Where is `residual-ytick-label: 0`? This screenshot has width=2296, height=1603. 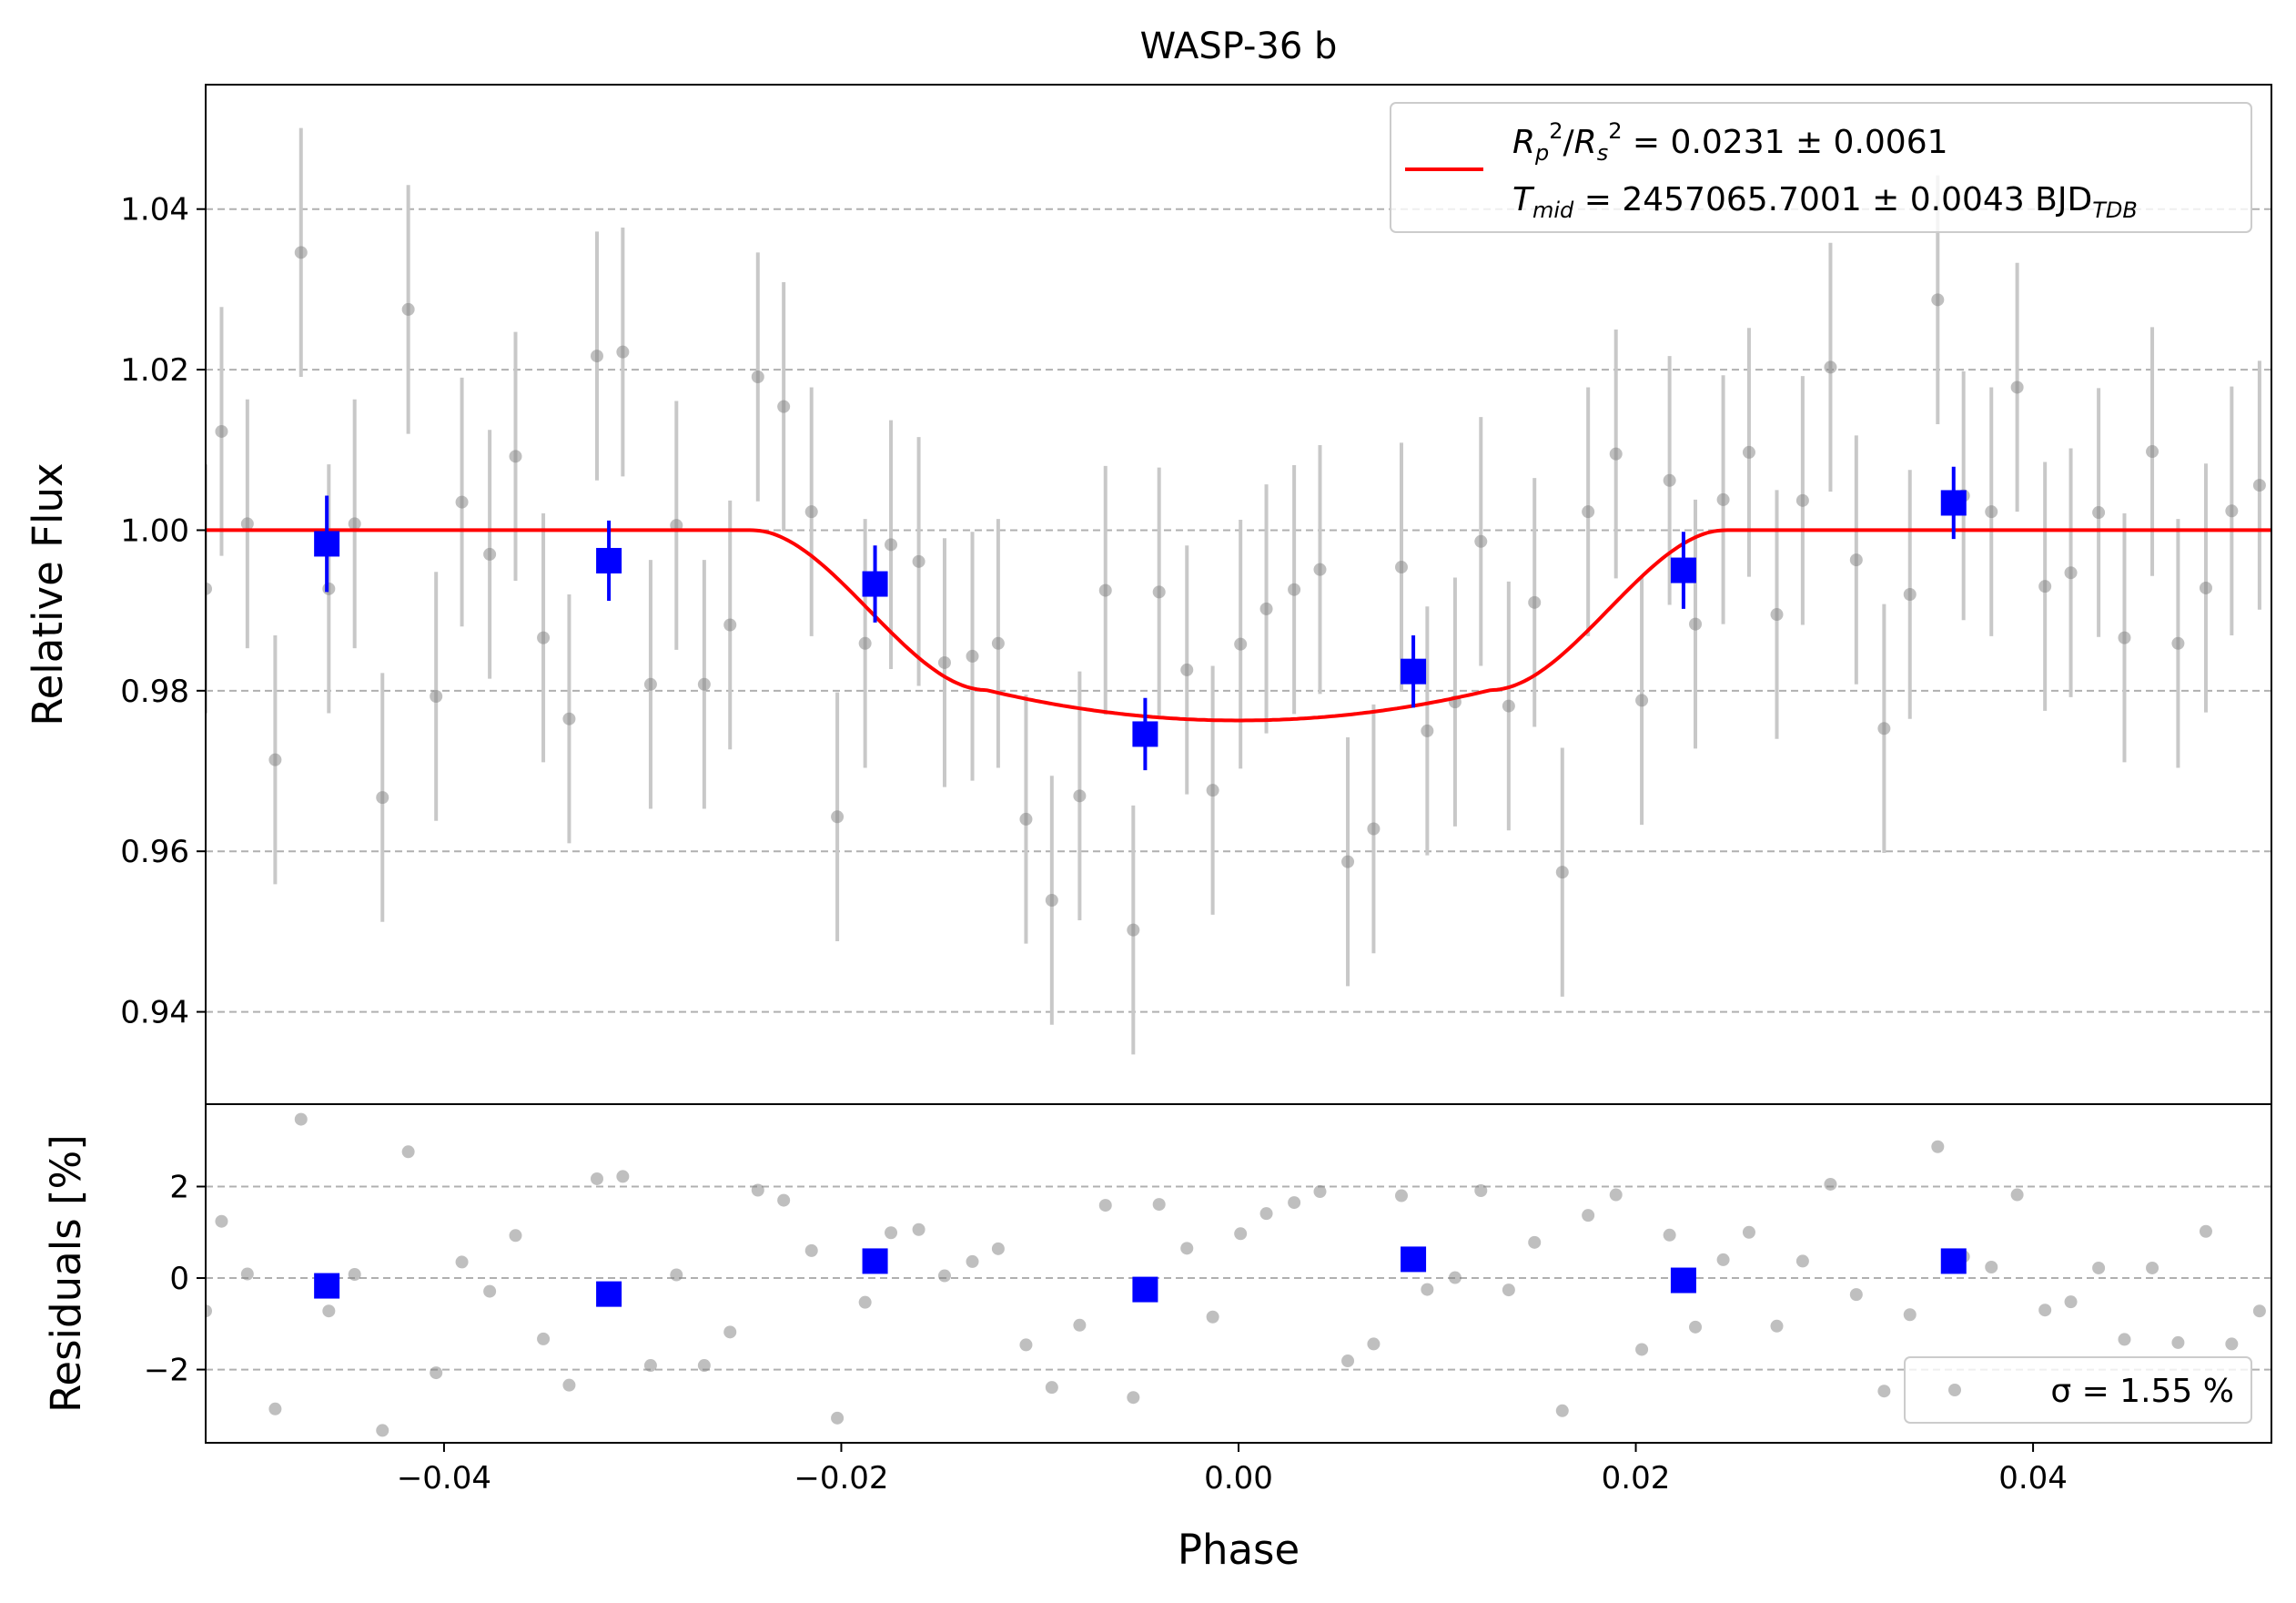
residual-ytick-label: 0 is located at coordinates (179, 1279).